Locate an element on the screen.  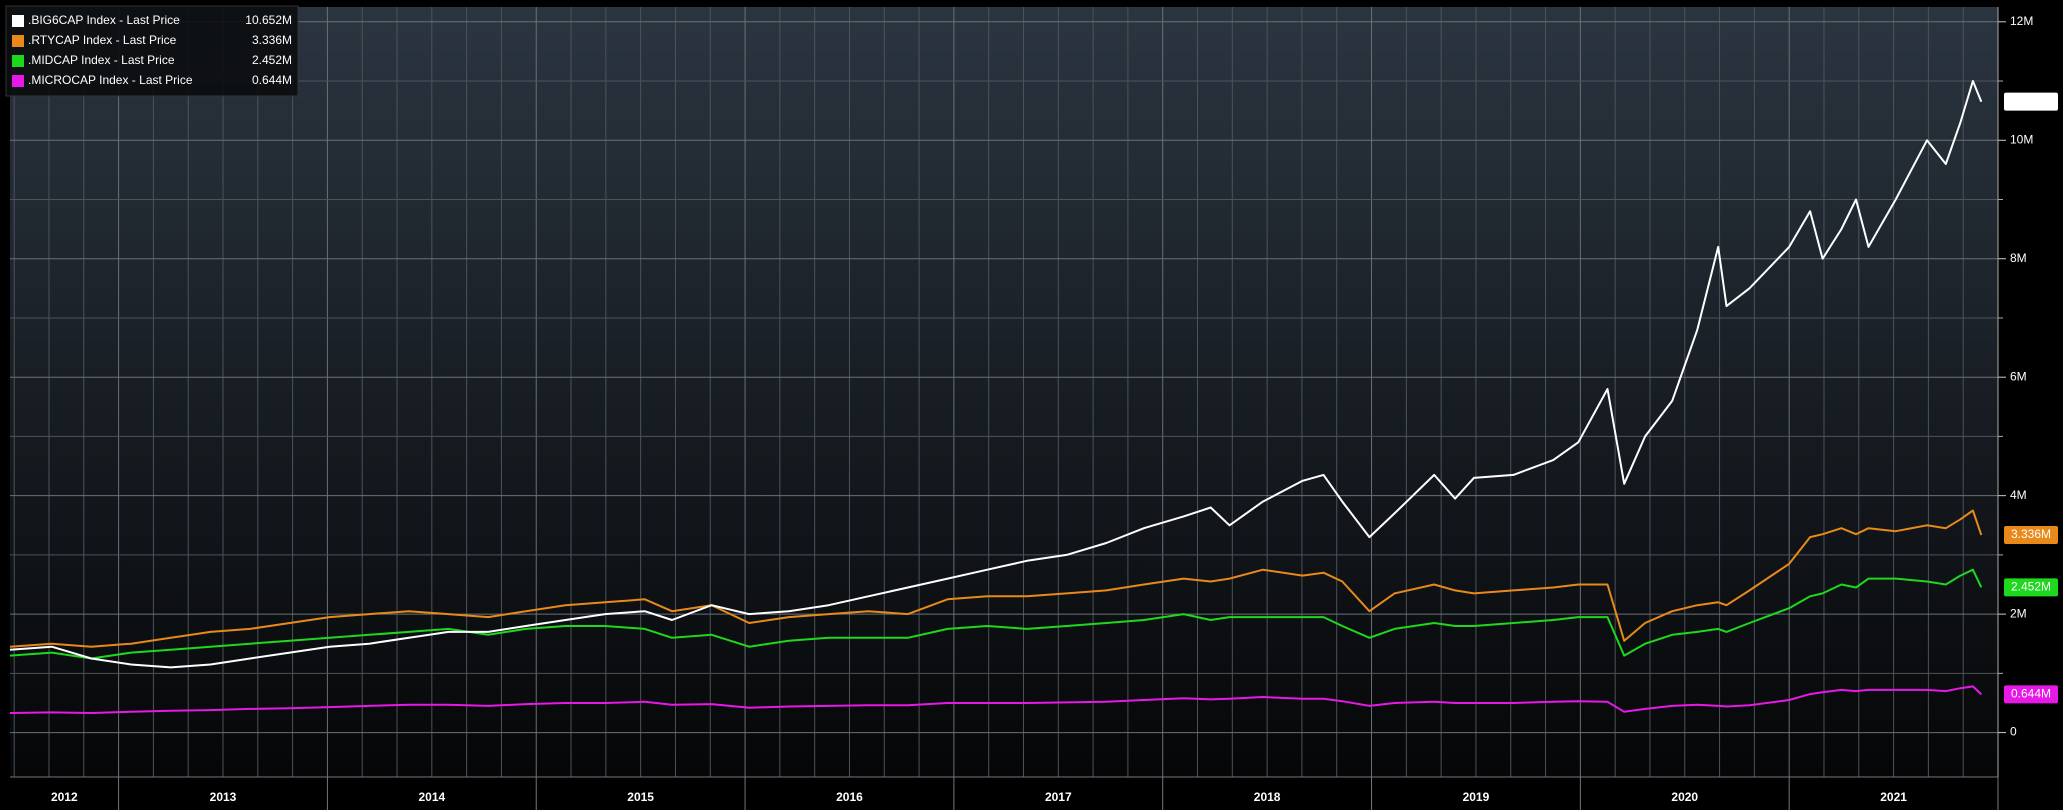
y-tick-label: 4M is located at coordinates (2018, 495).